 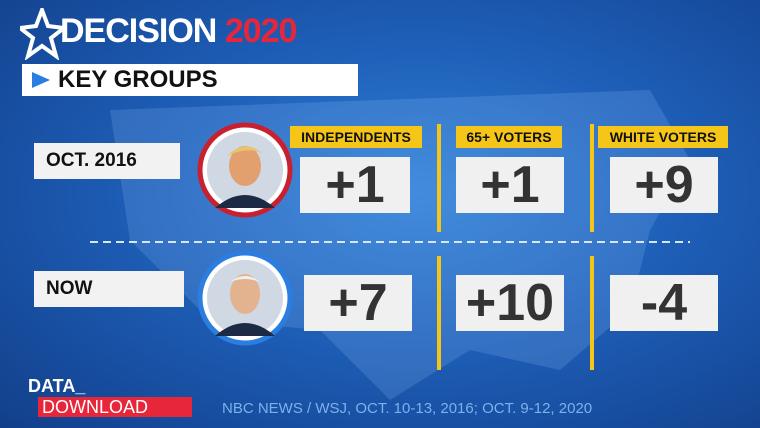 What do you see at coordinates (41, 80) in the screenshot?
I see `section-arrow` at bounding box center [41, 80].